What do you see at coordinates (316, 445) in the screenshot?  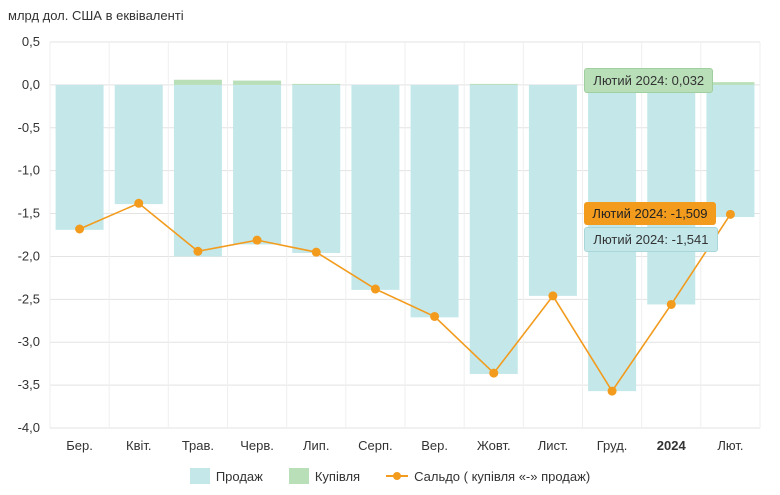 I see `x-tick-label: Лип.` at bounding box center [316, 445].